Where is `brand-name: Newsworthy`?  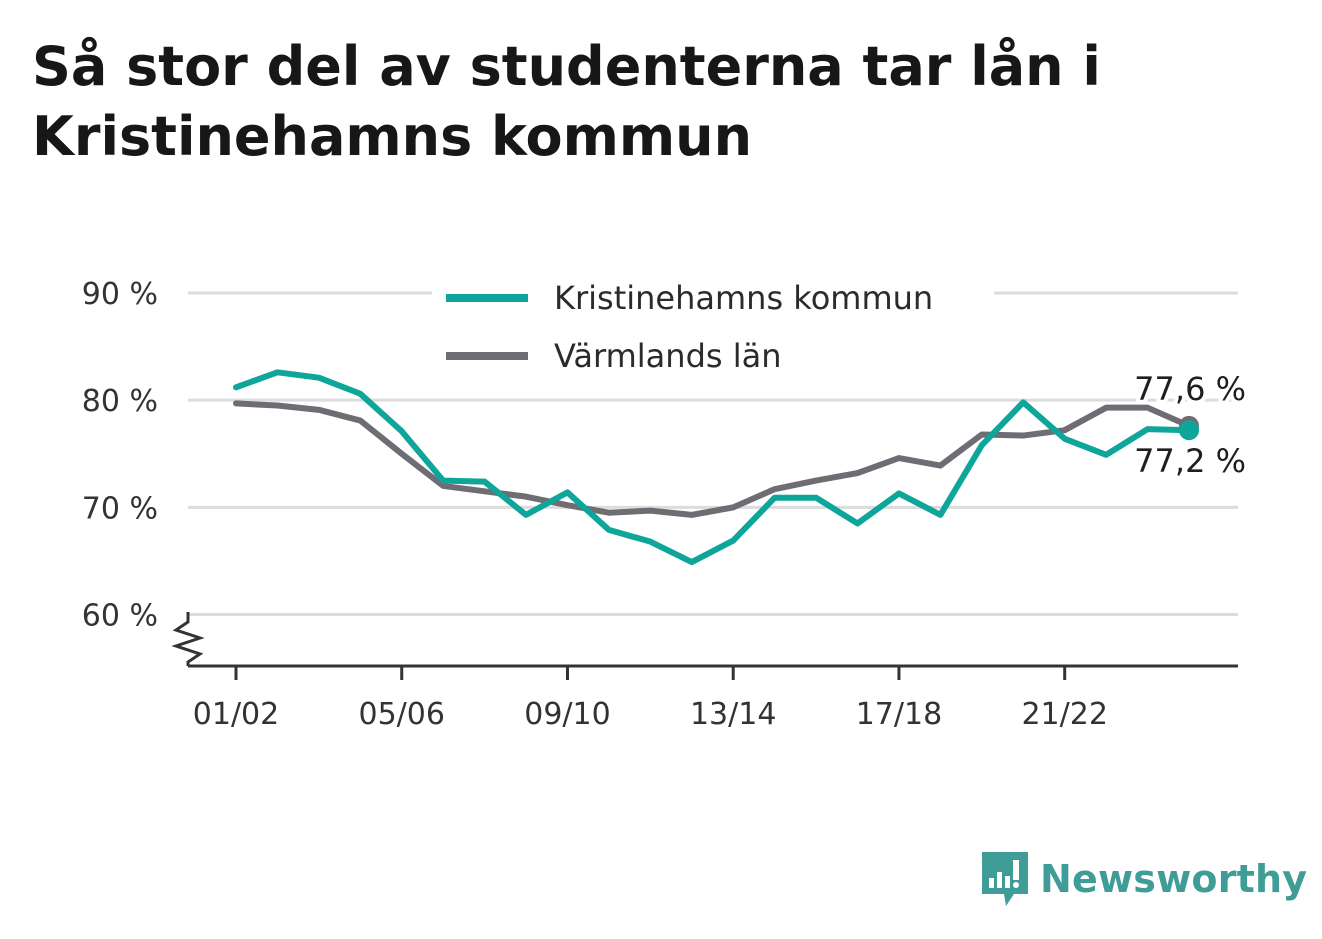 brand-name: Newsworthy is located at coordinates (1174, 879).